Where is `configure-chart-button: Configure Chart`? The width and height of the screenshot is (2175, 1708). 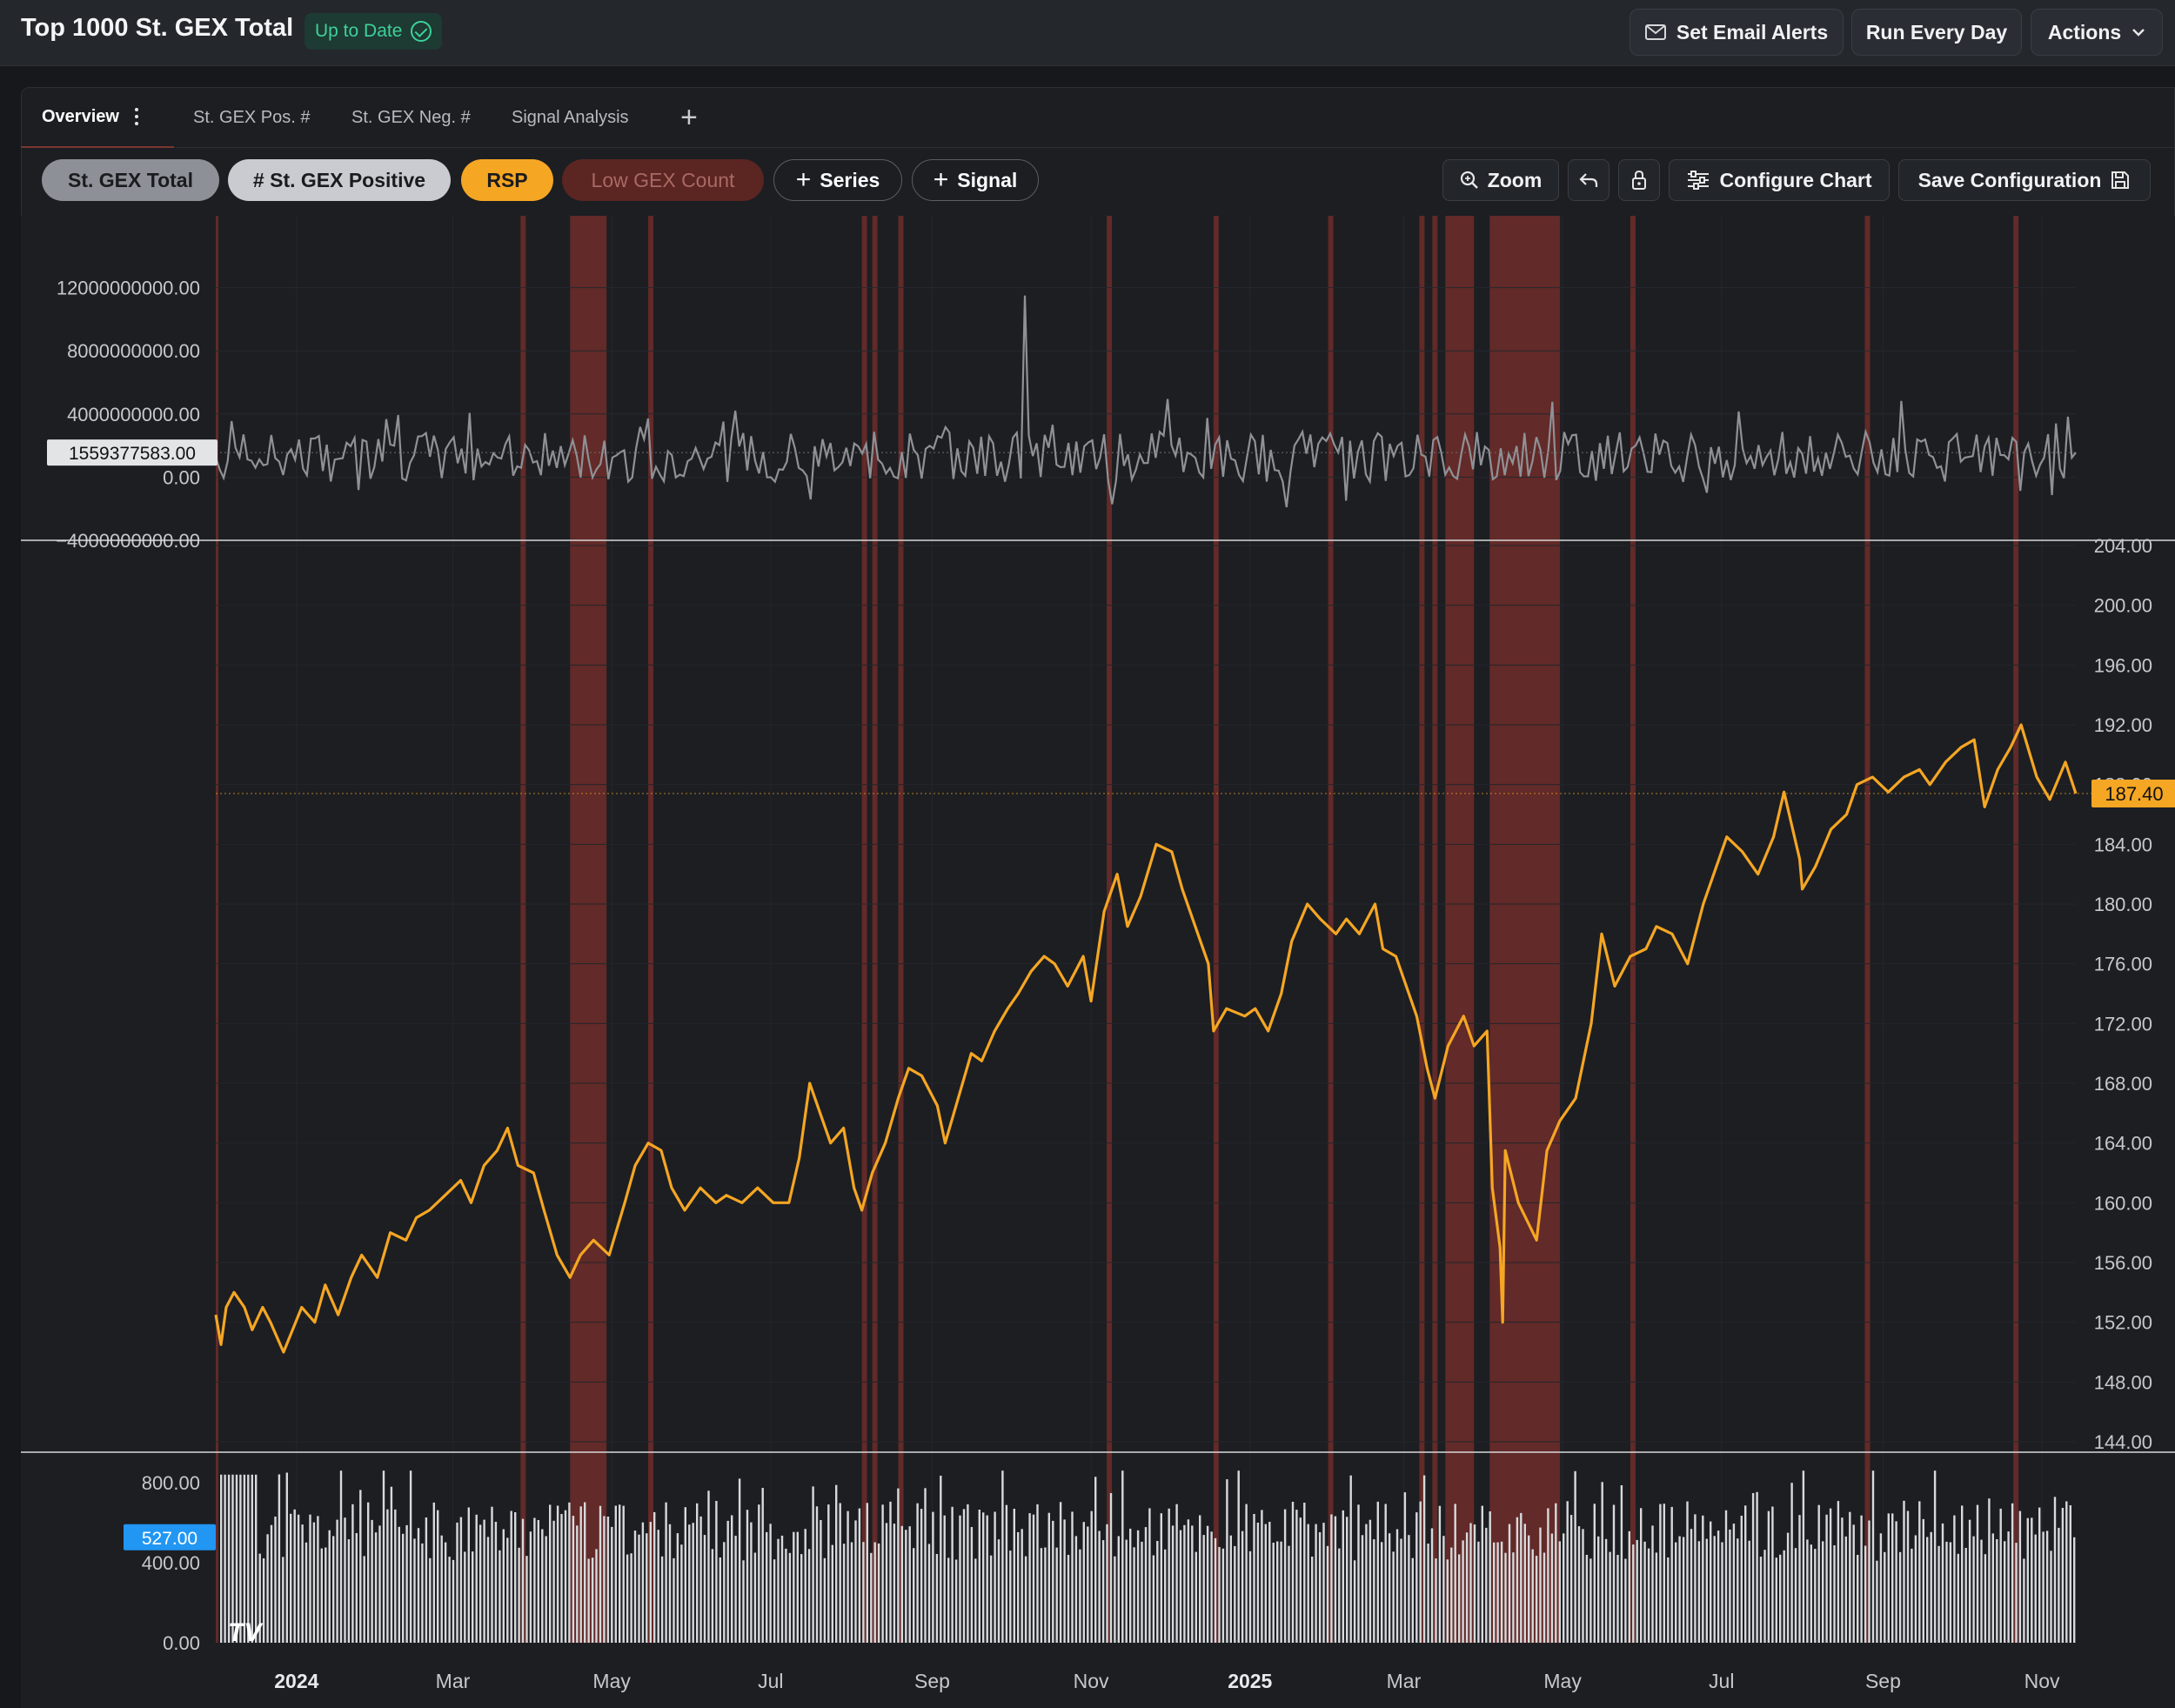 configure-chart-button: Configure Chart is located at coordinates (1779, 180).